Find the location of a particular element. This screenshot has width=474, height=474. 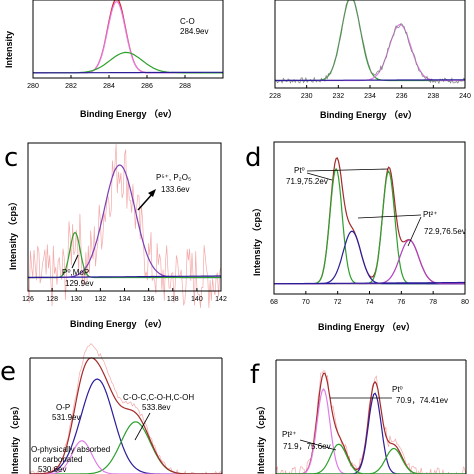

xtick-label: 280 is located at coordinates (33, 86).